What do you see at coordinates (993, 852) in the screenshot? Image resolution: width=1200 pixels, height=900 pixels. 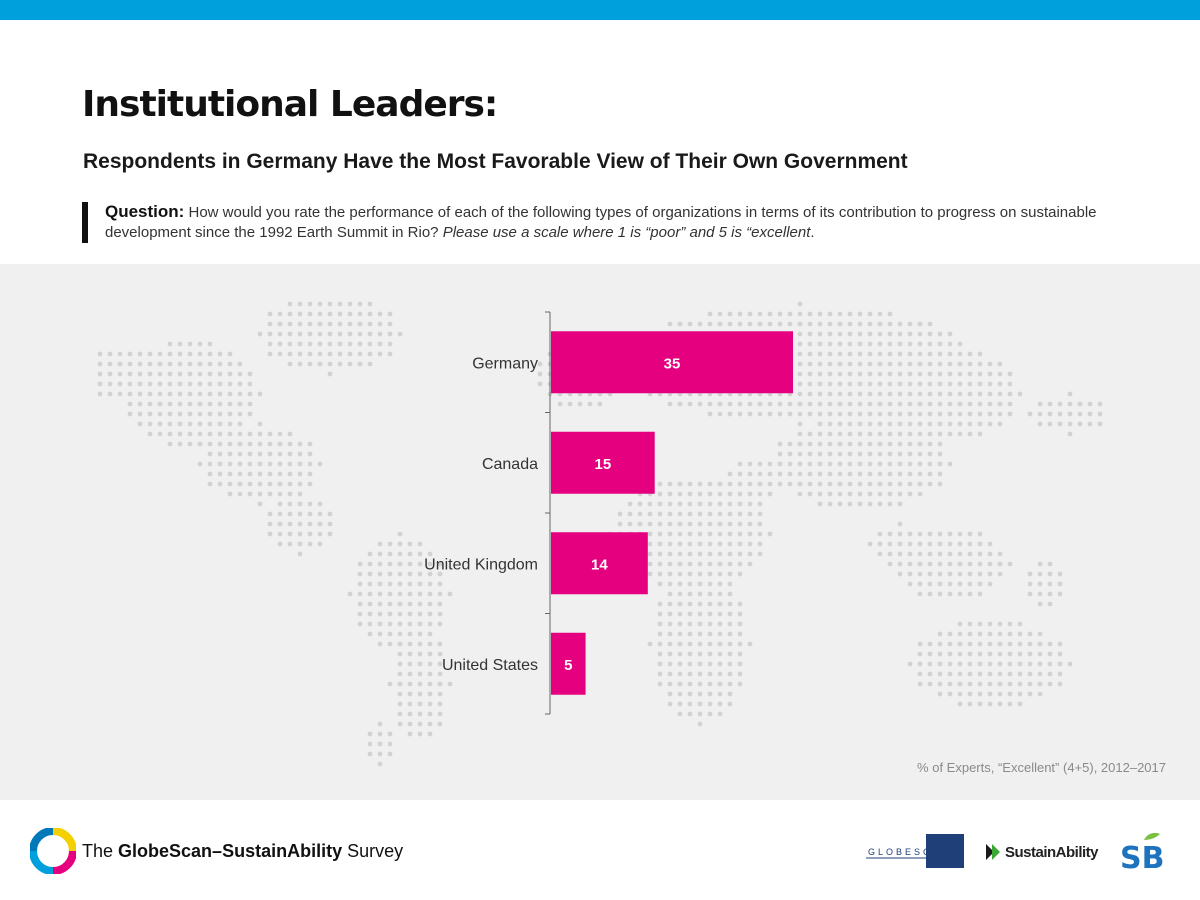 I see `sustainability-chevron-icon` at bounding box center [993, 852].